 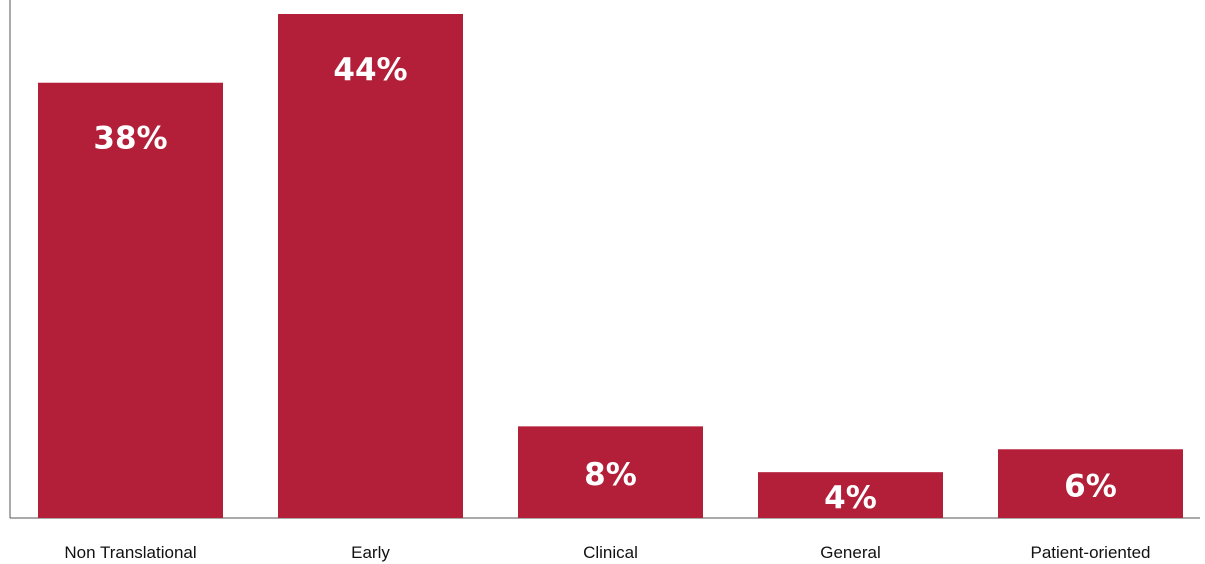 I want to click on value-label: 4%, so click(x=850, y=498).